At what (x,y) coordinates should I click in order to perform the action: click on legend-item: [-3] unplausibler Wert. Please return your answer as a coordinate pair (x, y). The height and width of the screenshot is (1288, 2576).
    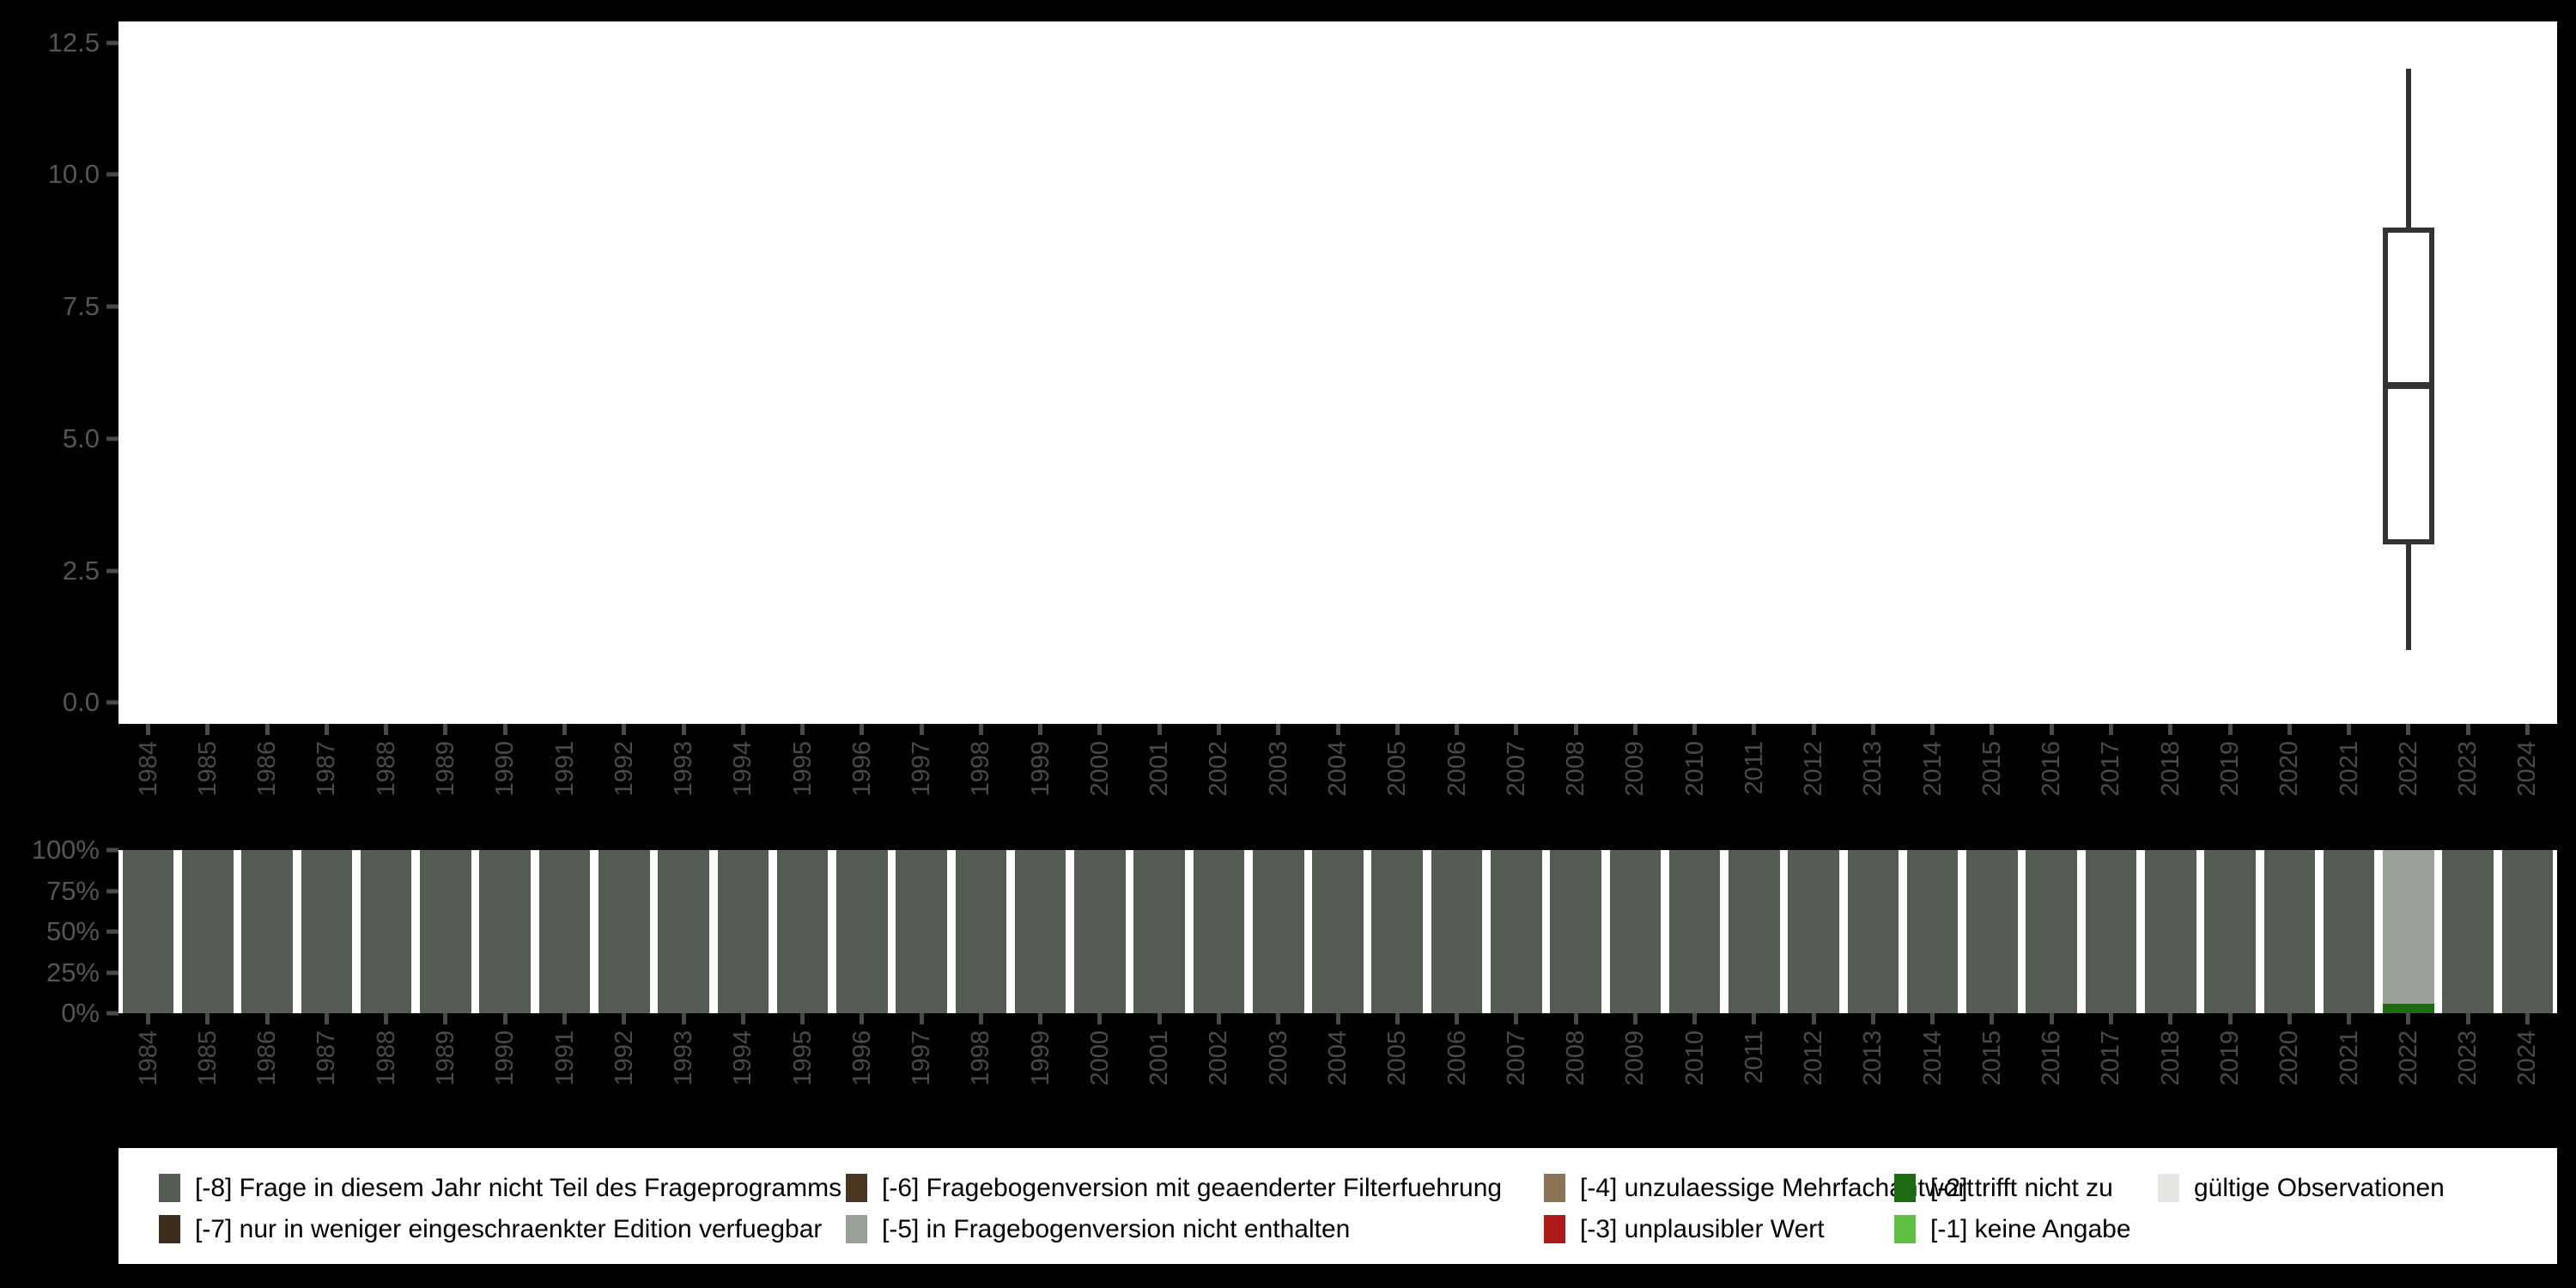
    Looking at the image, I should click on (1685, 1229).